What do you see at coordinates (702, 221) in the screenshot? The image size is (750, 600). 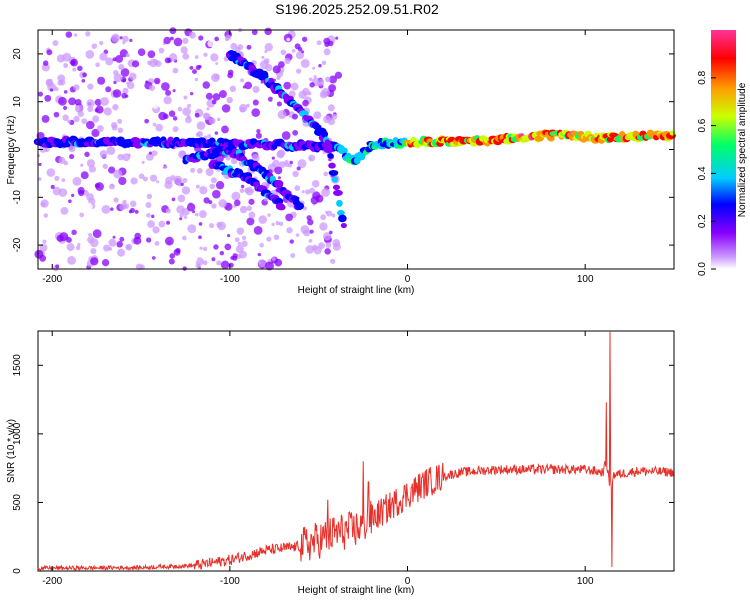 I see `colorbar-tick-label: 0.2` at bounding box center [702, 221].